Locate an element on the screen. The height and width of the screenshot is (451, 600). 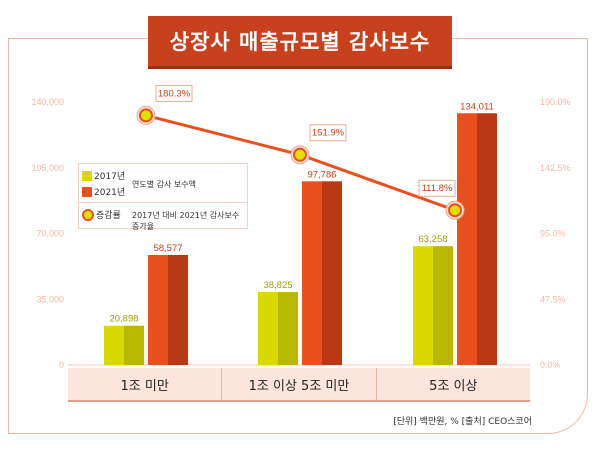
legend-bar-desc: 연도별 감사 보수액 is located at coordinates (164, 184).